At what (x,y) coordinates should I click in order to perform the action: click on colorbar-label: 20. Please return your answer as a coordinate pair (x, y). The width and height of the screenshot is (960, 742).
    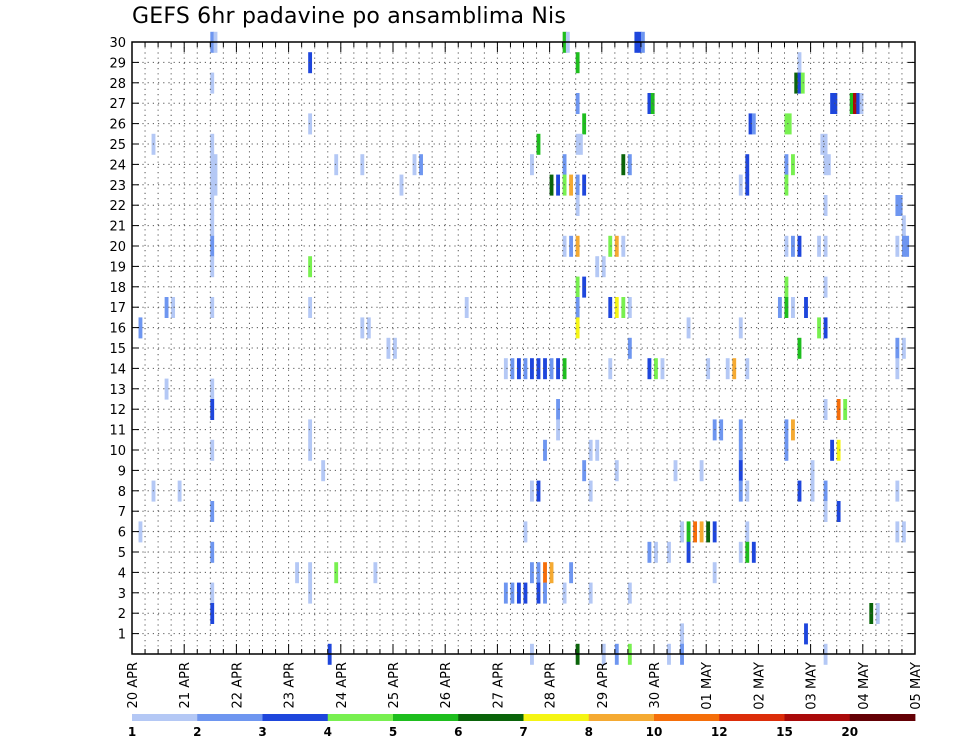
    Looking at the image, I should click on (849, 732).